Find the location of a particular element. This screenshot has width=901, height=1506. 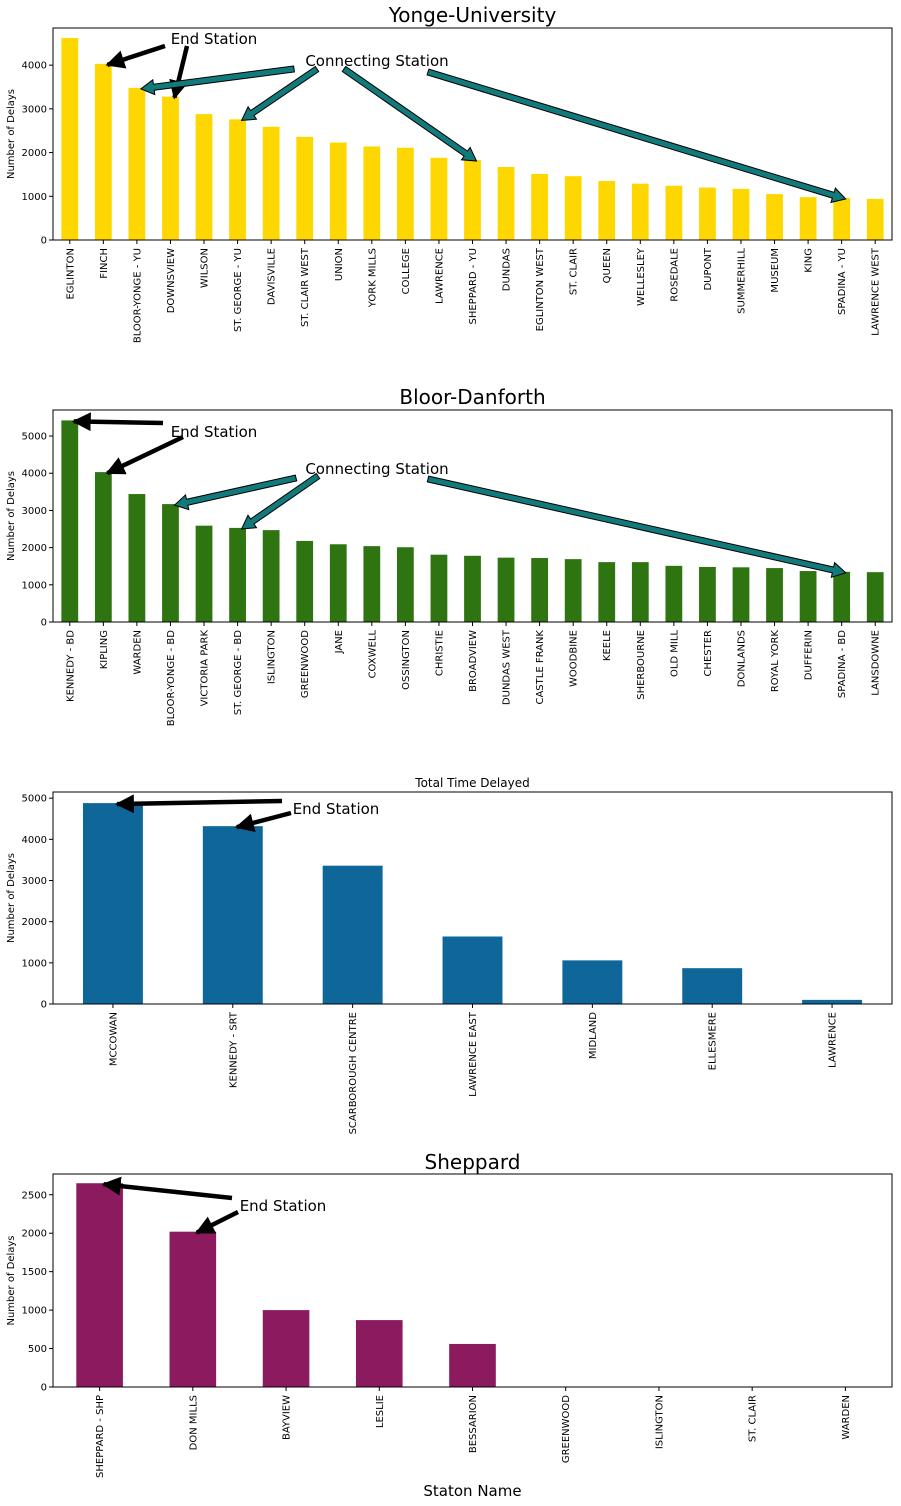

x-tick-label: LANSDOWNE is located at coordinates (876, 663).